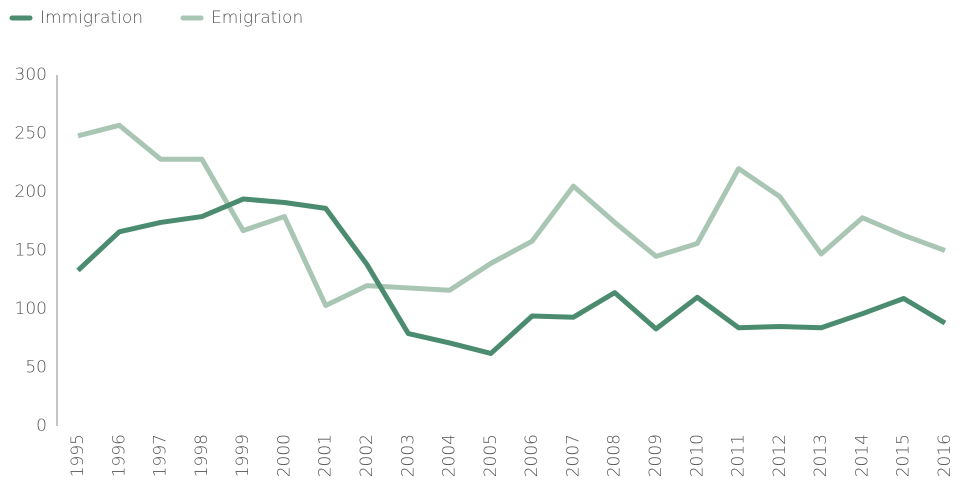 The width and height of the screenshot is (961, 485). Describe the element at coordinates (78, 455) in the screenshot. I see `x-tick-label: 1995` at that location.